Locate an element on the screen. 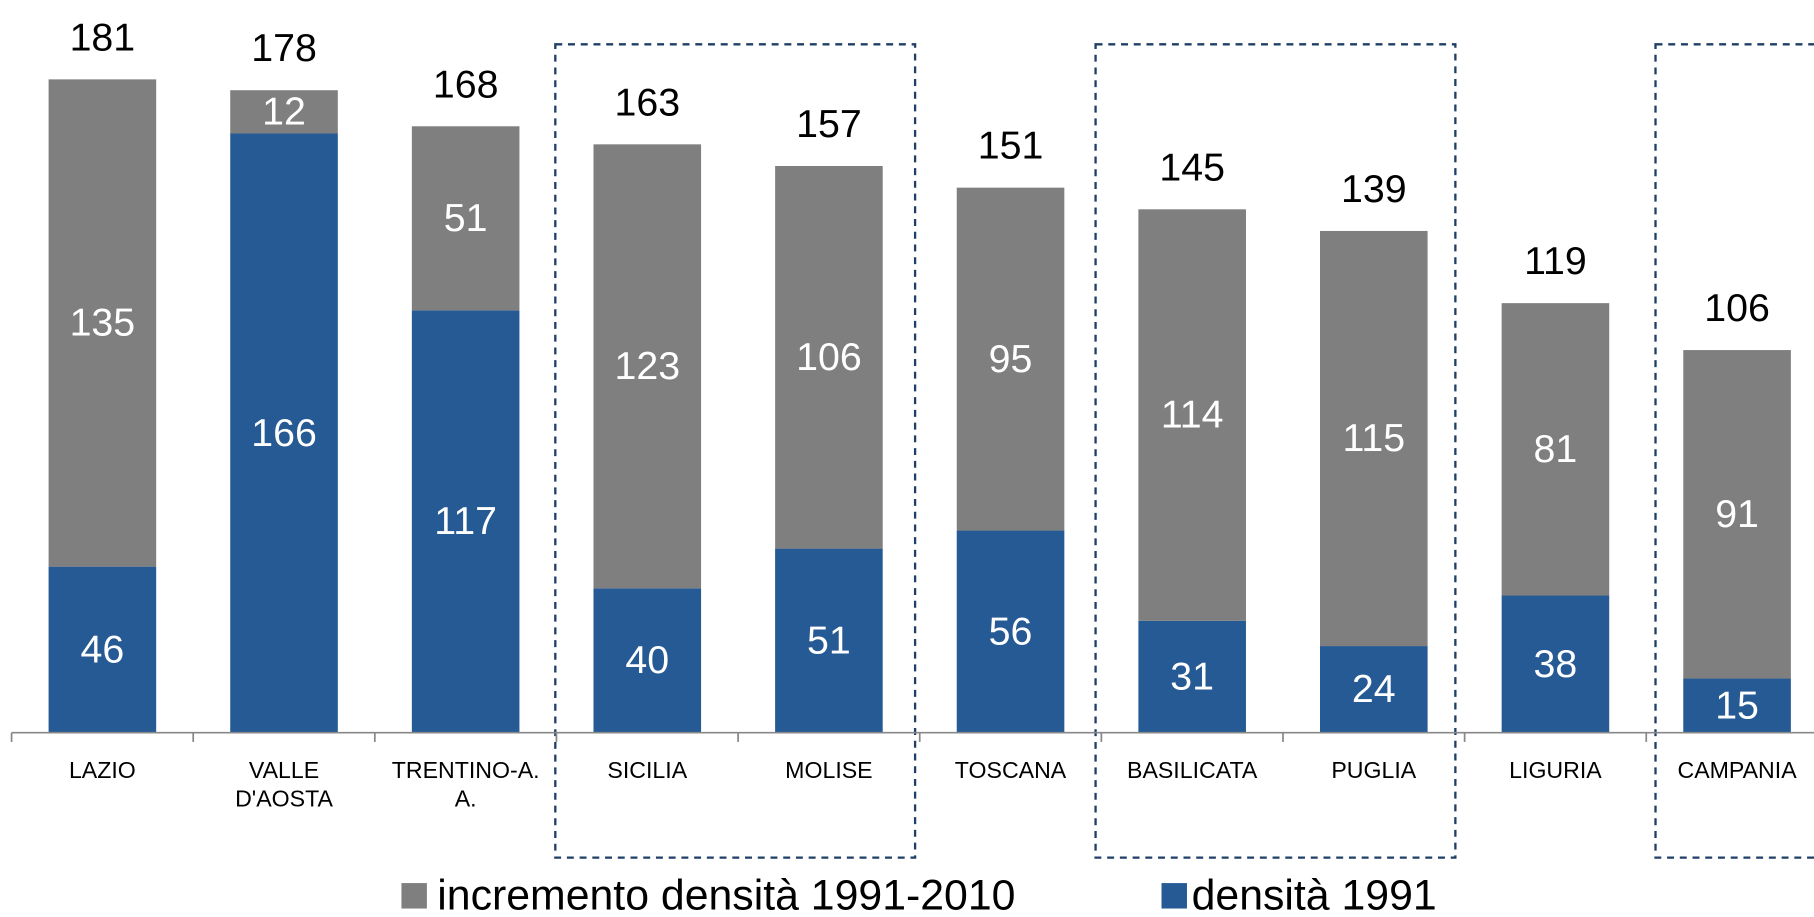 The height and width of the screenshot is (917, 1814). x-tick-label-box: CAMPANIA is located at coordinates (1737, 771).